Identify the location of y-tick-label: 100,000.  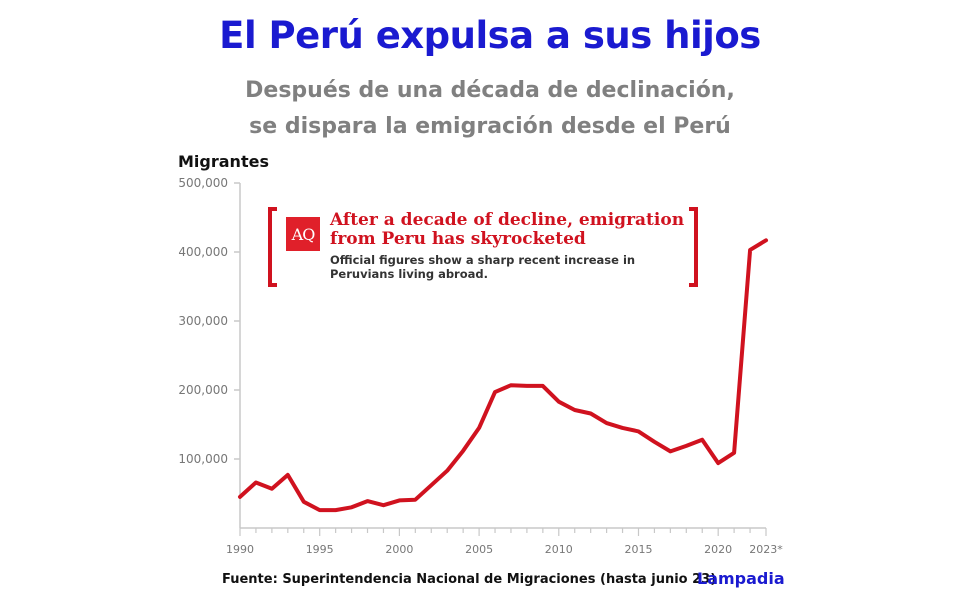
(203, 459).